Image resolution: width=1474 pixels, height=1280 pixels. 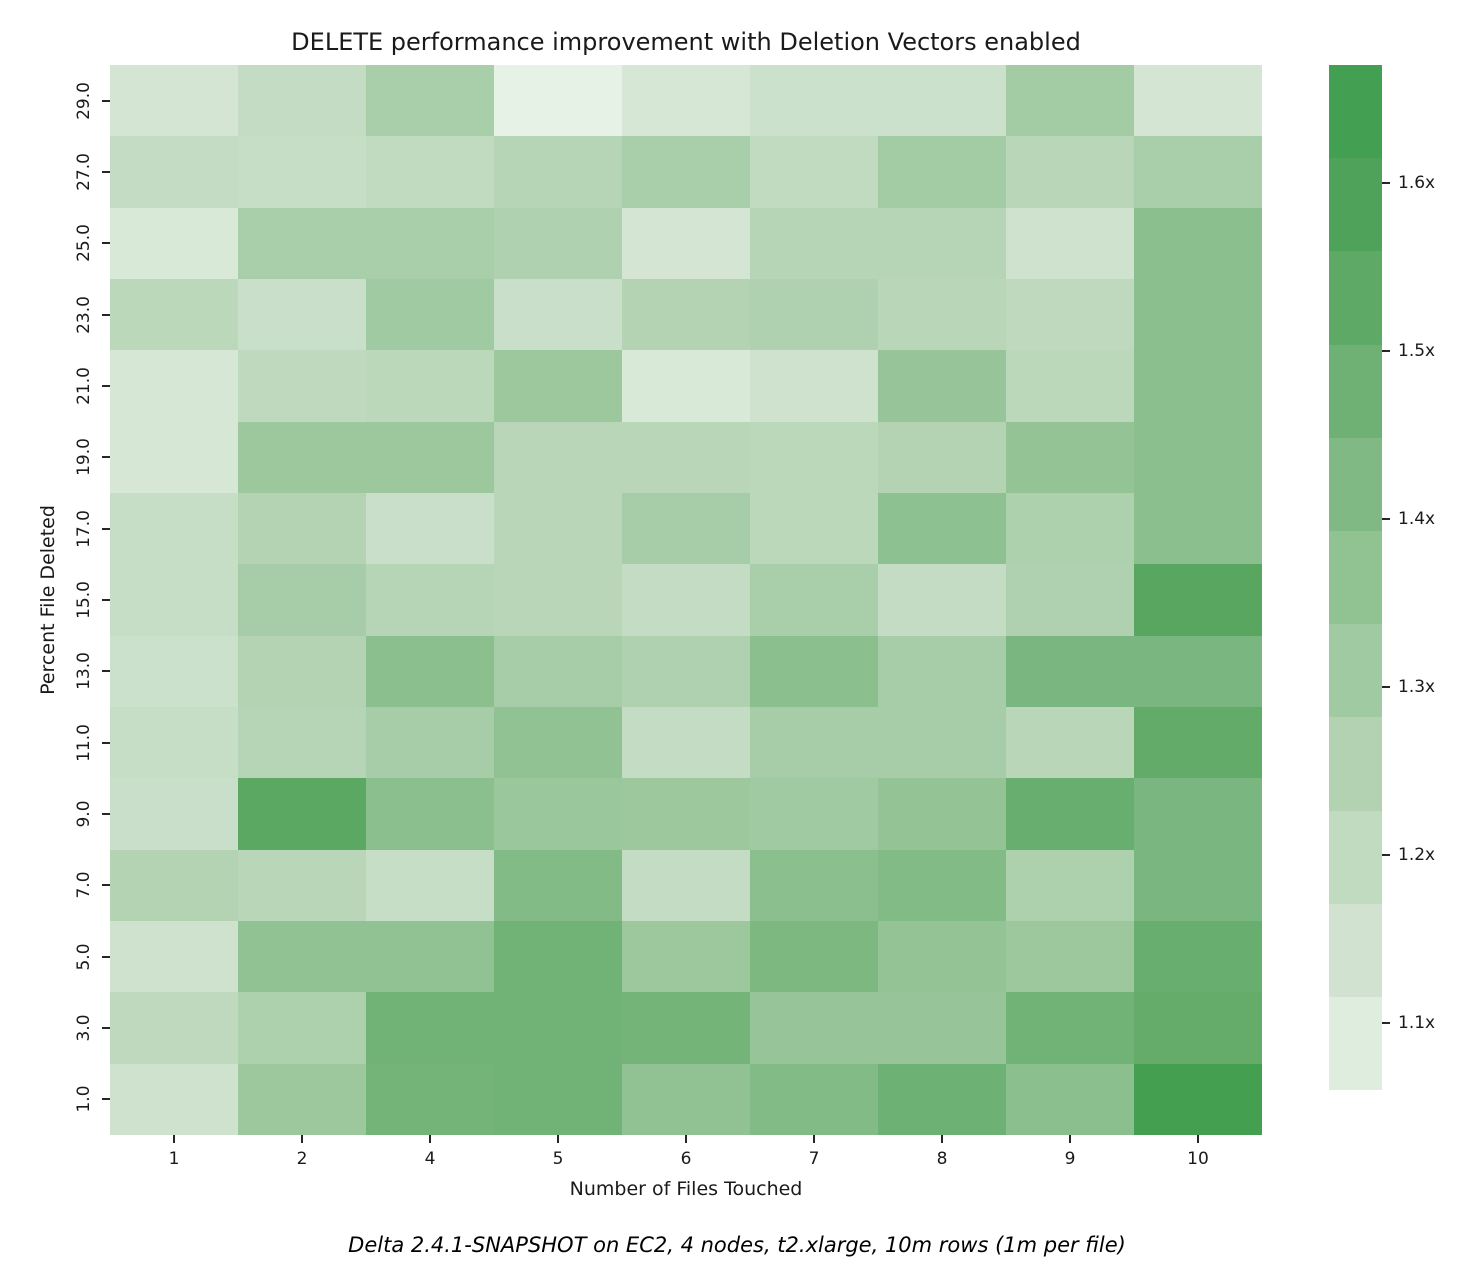 I want to click on colorbar, so click(x=1355, y=578).